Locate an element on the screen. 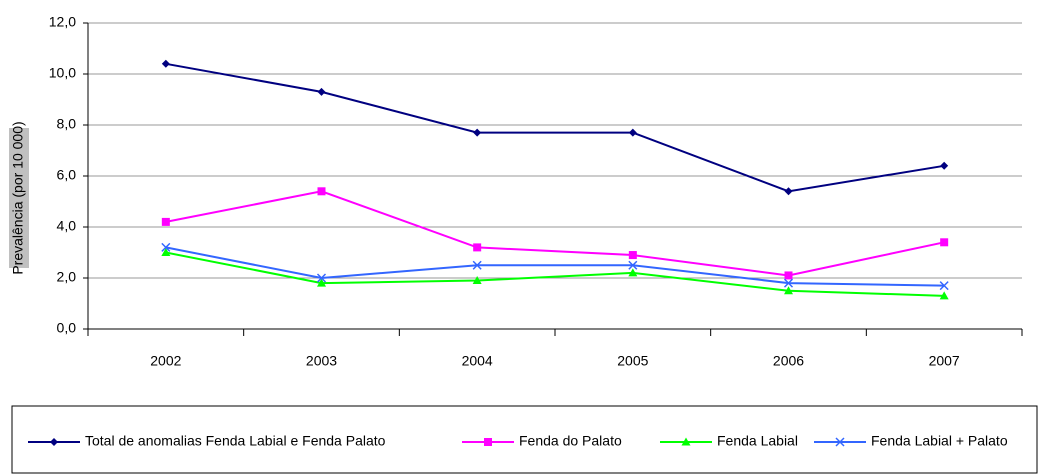 This screenshot has width=1038, height=474. y-tick-label: 0,0 is located at coordinates (67, 328).